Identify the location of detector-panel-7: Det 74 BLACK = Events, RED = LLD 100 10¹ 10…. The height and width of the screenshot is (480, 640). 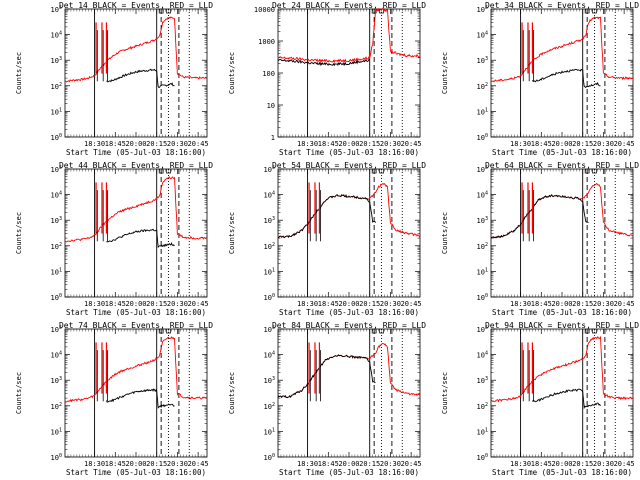
(114, 399).